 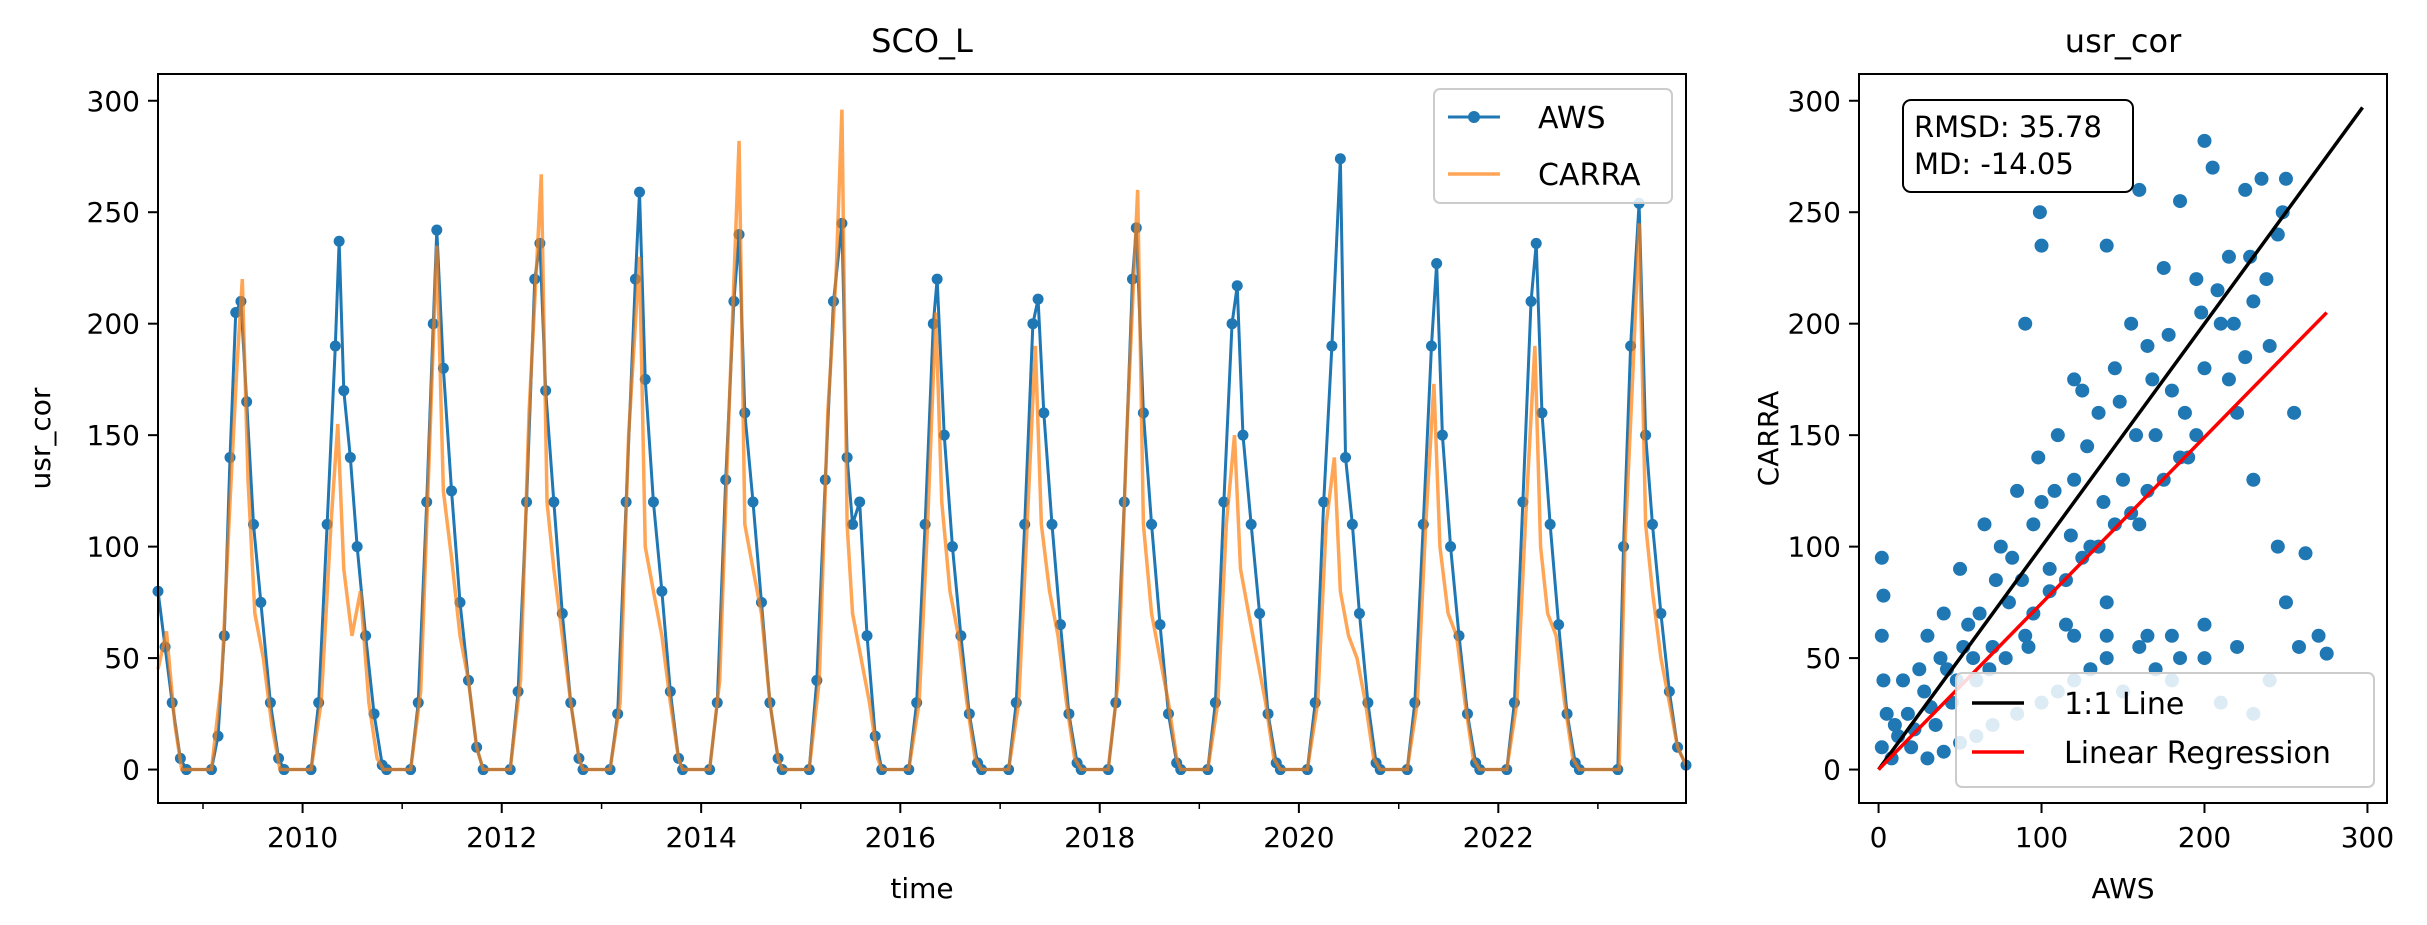 What do you see at coordinates (2367, 837) in the screenshot?
I see `x-tick-label: 300` at bounding box center [2367, 837].